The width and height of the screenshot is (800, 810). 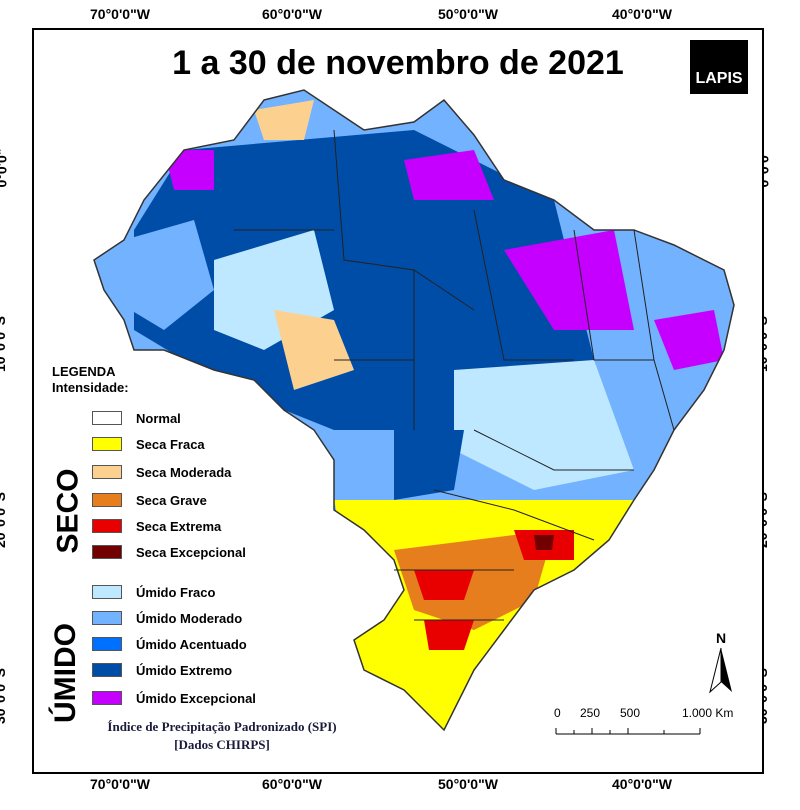 I want to click on coord-top-40w: 40°0'0"W, so click(x=642, y=14).